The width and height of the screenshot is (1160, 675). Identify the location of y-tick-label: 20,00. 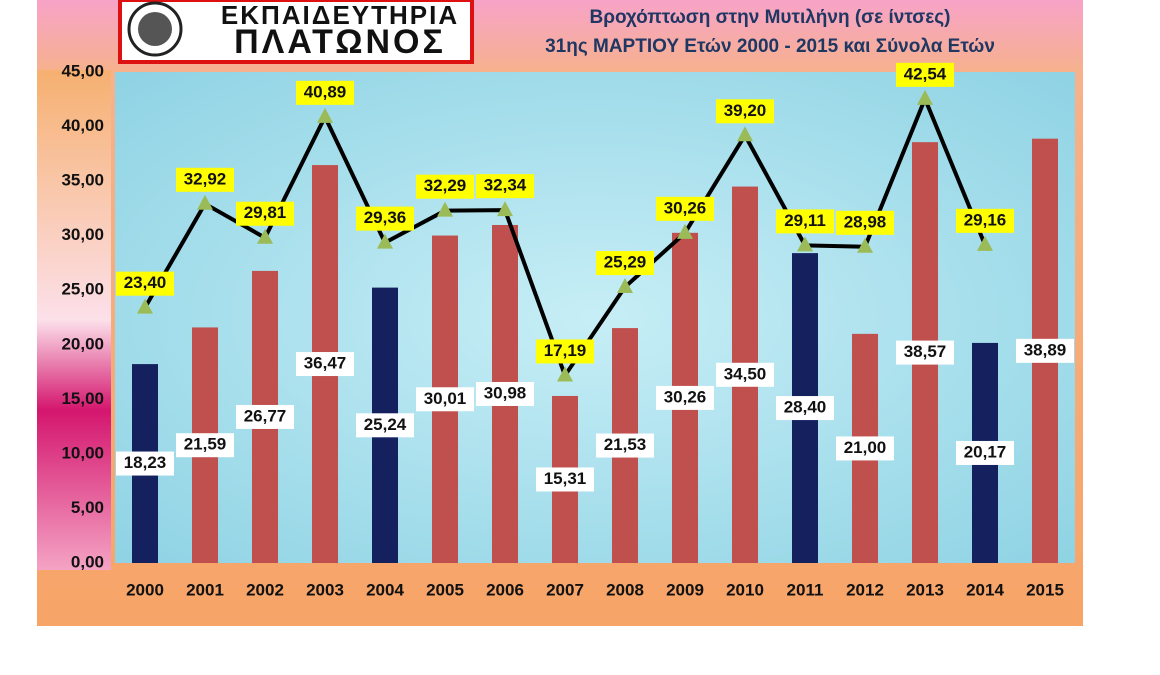
(82, 343).